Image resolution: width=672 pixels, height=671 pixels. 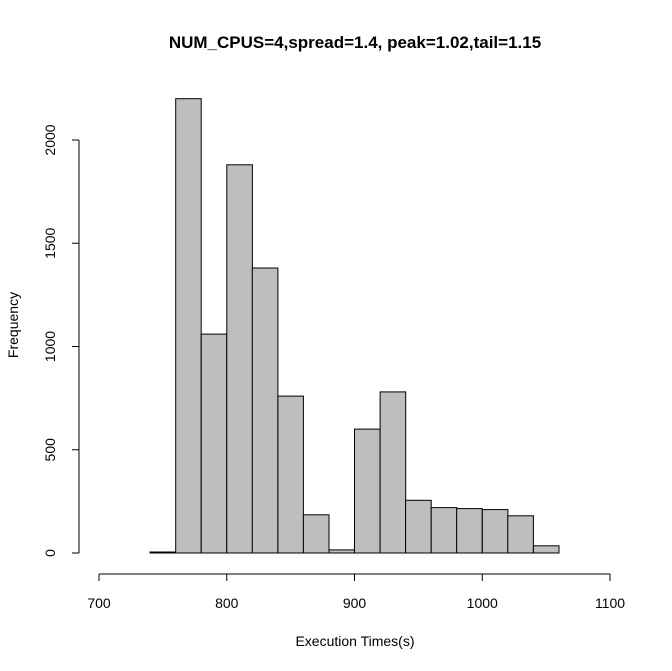 What do you see at coordinates (355, 603) in the screenshot?
I see `x-tick-label-900: 900` at bounding box center [355, 603].